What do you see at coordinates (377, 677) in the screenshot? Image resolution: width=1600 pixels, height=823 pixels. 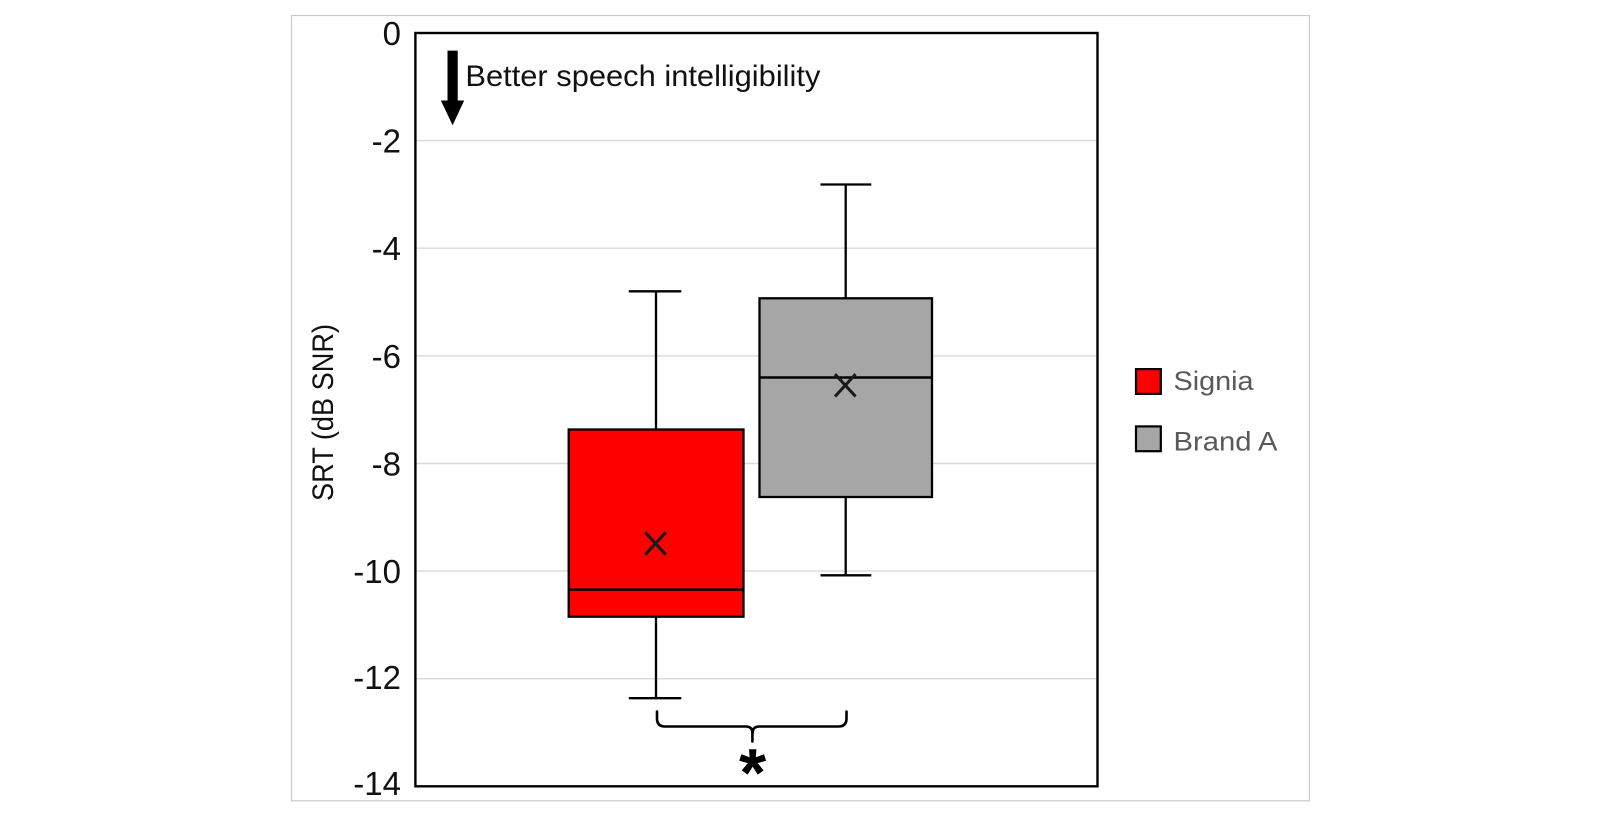 I see `svg-text: -12` at bounding box center [377, 677].